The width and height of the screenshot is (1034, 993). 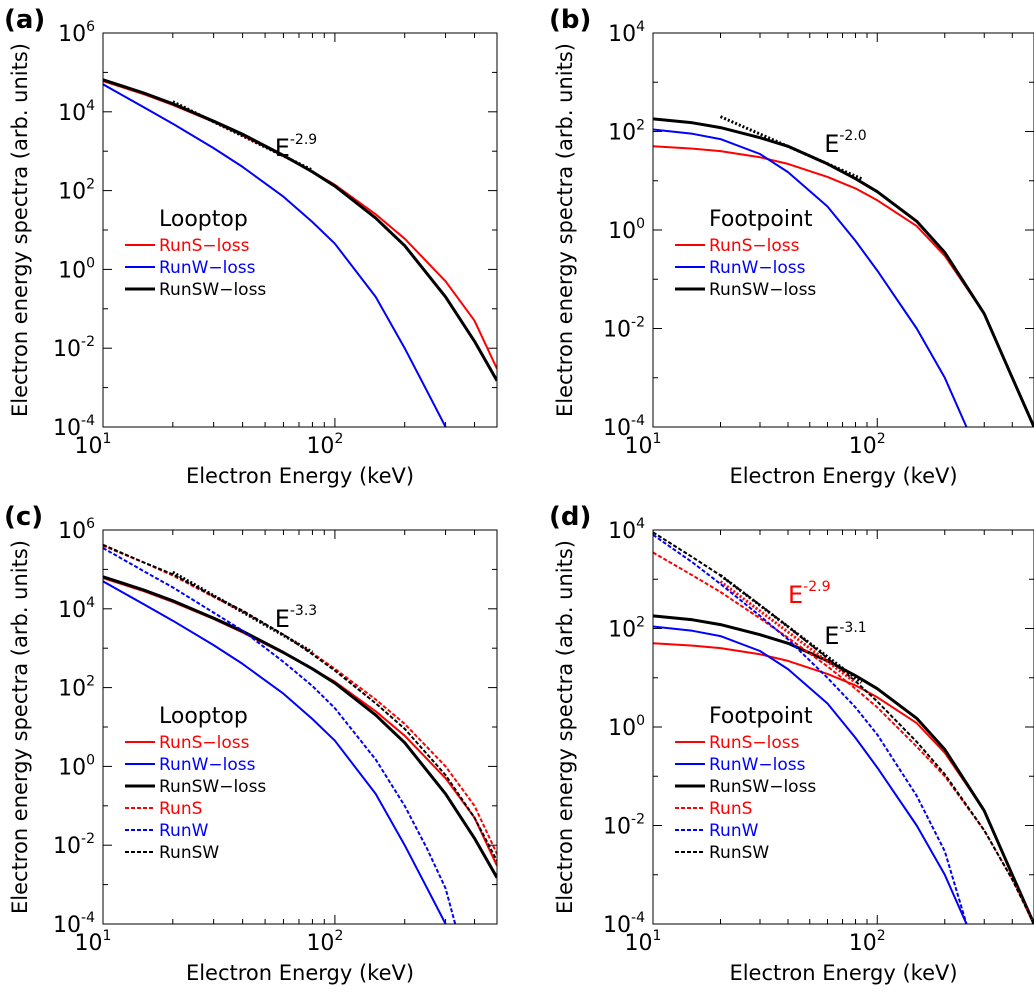 I want to click on legend-entry: RunSW, so click(x=739, y=853).